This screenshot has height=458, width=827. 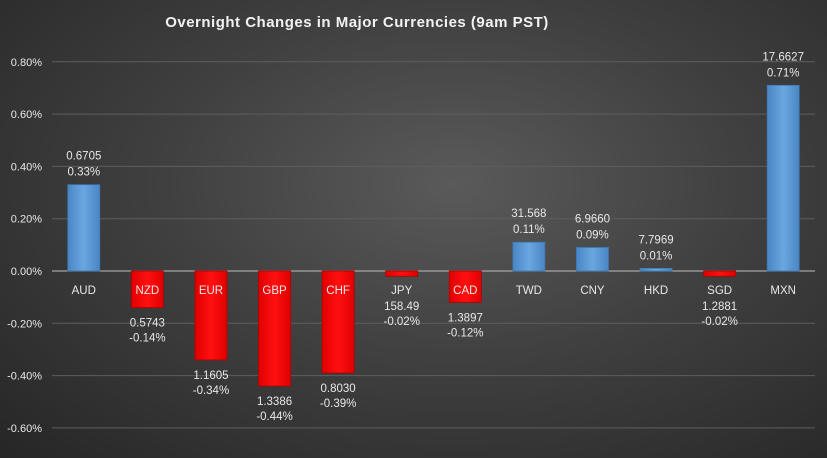 What do you see at coordinates (147, 339) in the screenshot?
I see `data-label: -0.14%` at bounding box center [147, 339].